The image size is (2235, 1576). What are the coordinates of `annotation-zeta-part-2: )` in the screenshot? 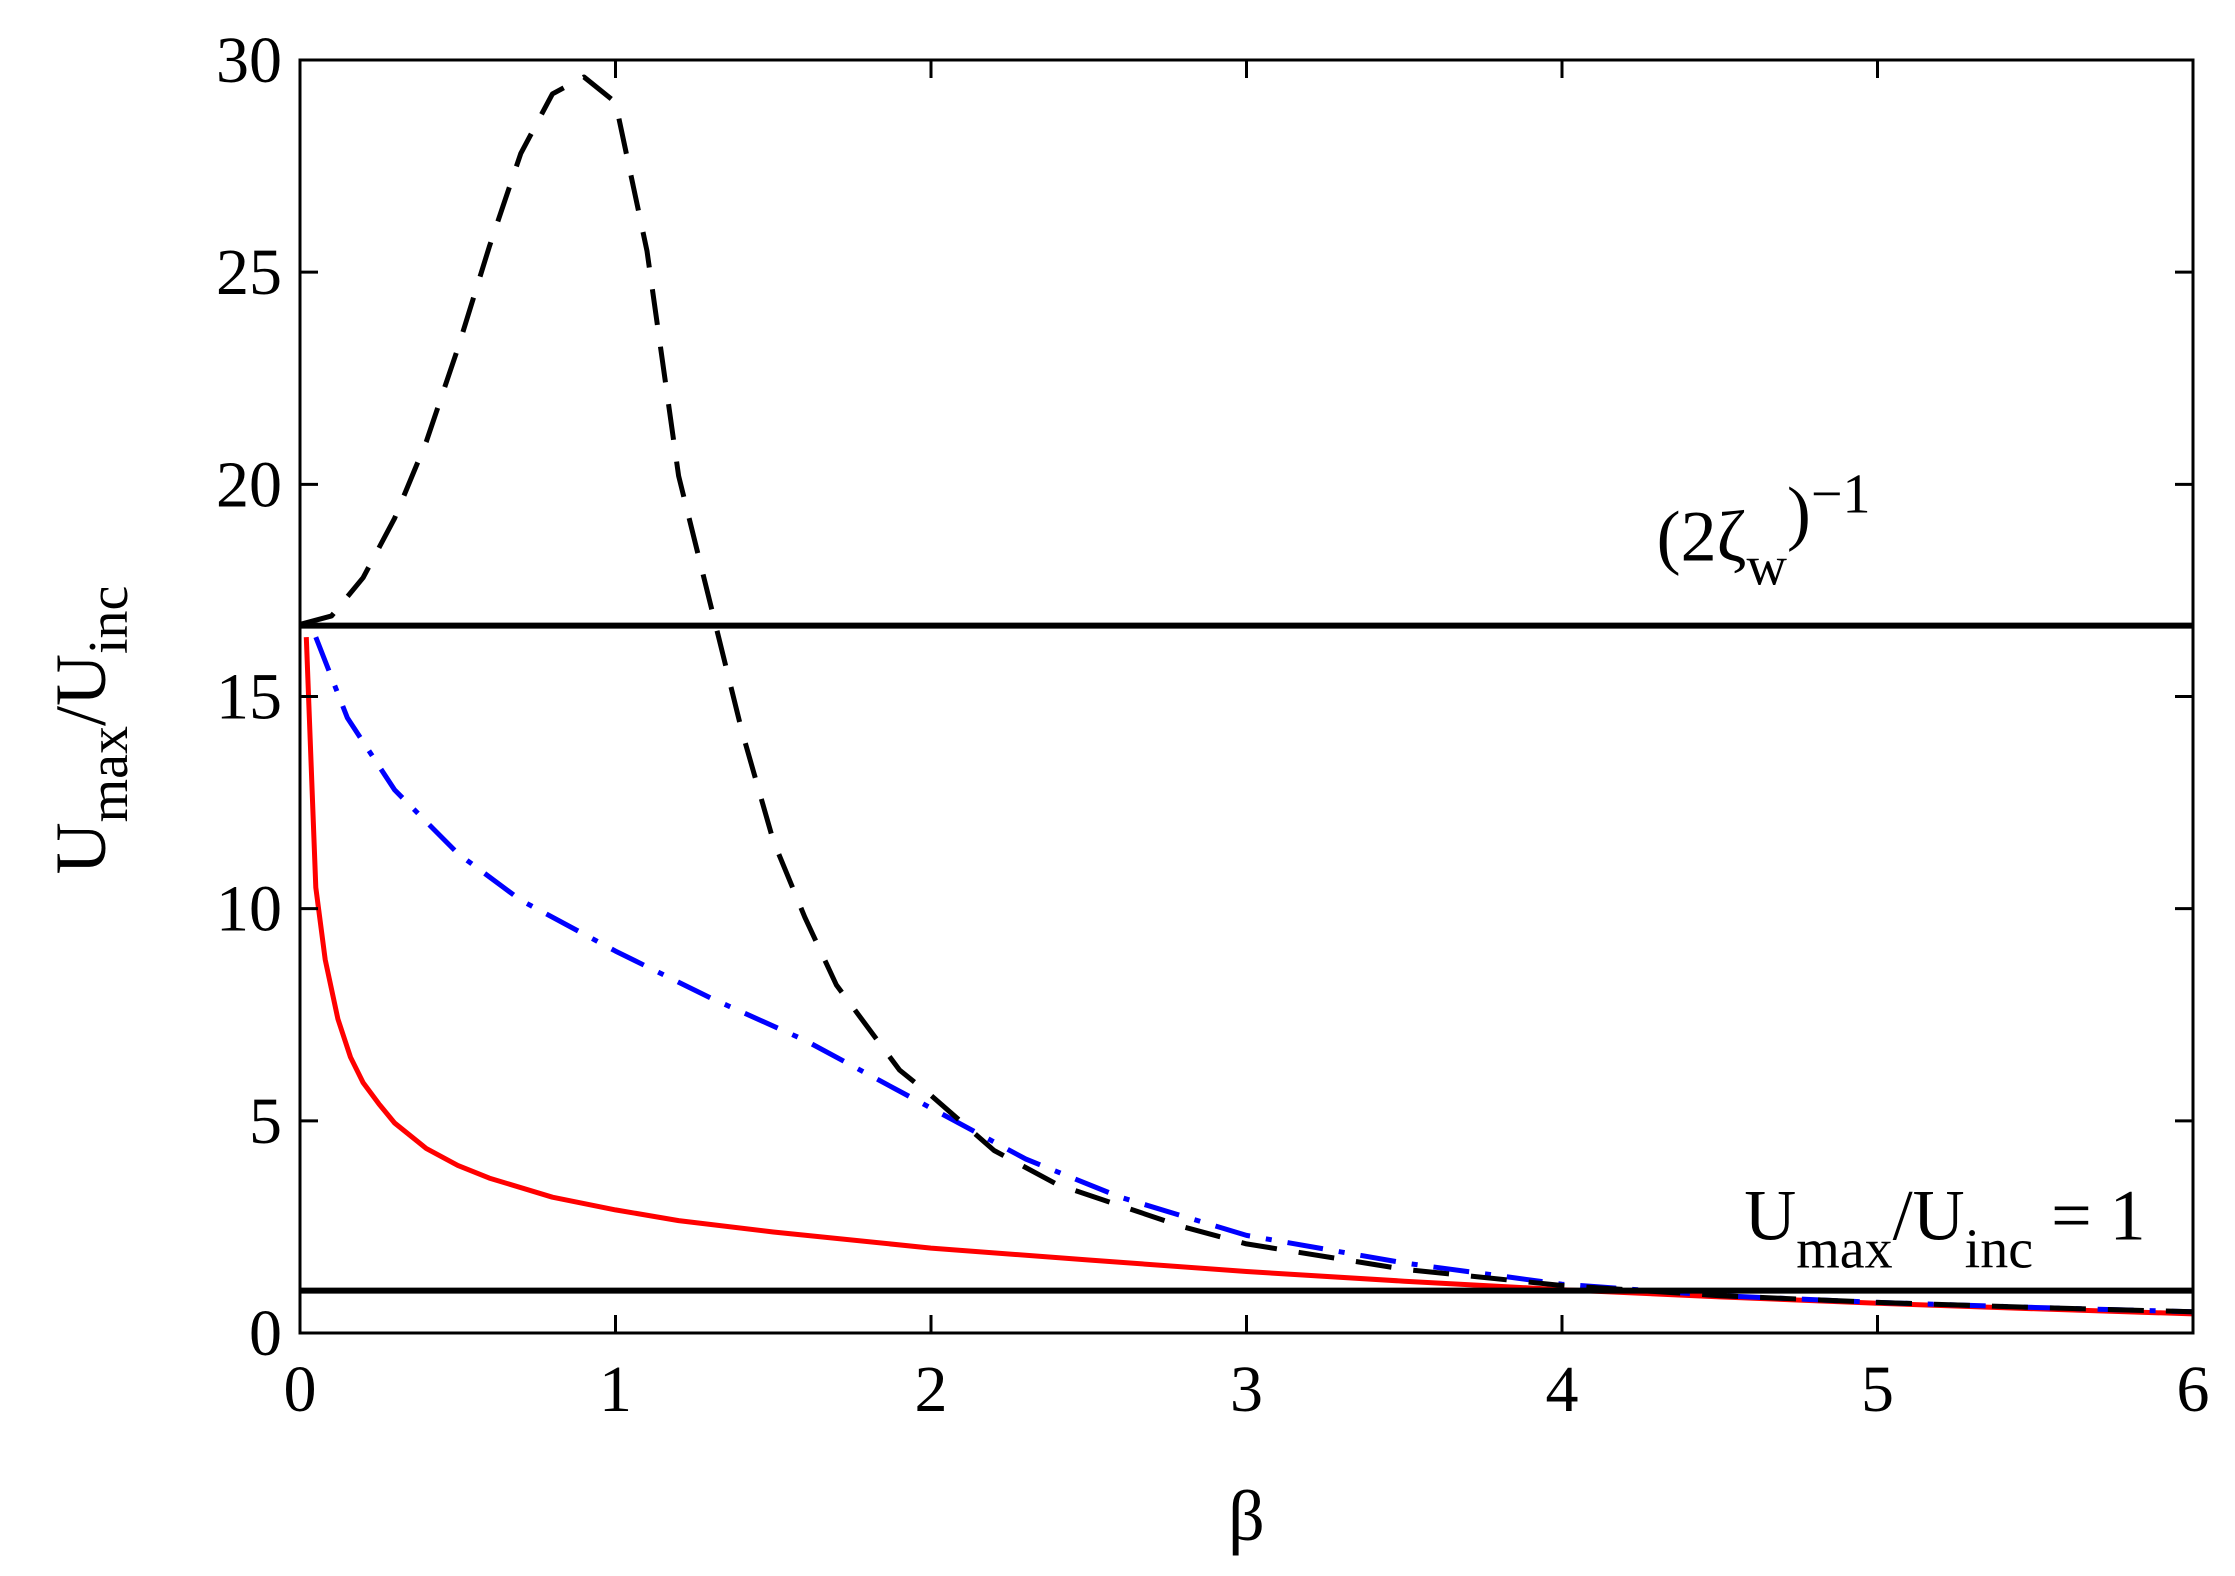 It's located at (1799, 513).